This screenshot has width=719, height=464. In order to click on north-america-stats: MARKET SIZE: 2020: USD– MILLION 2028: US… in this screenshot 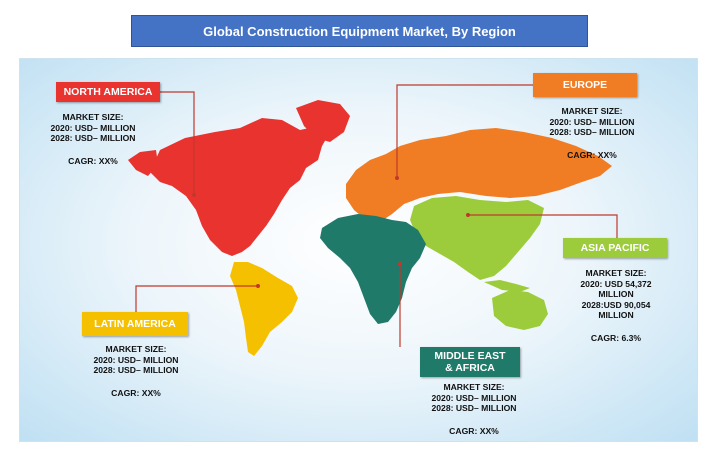, I will do `click(93, 139)`.